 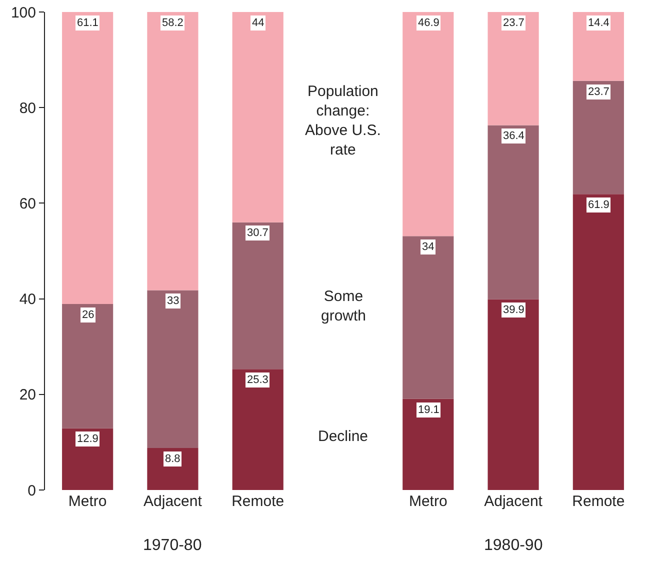 I want to click on y-tick-label: 60, so click(x=27, y=203).